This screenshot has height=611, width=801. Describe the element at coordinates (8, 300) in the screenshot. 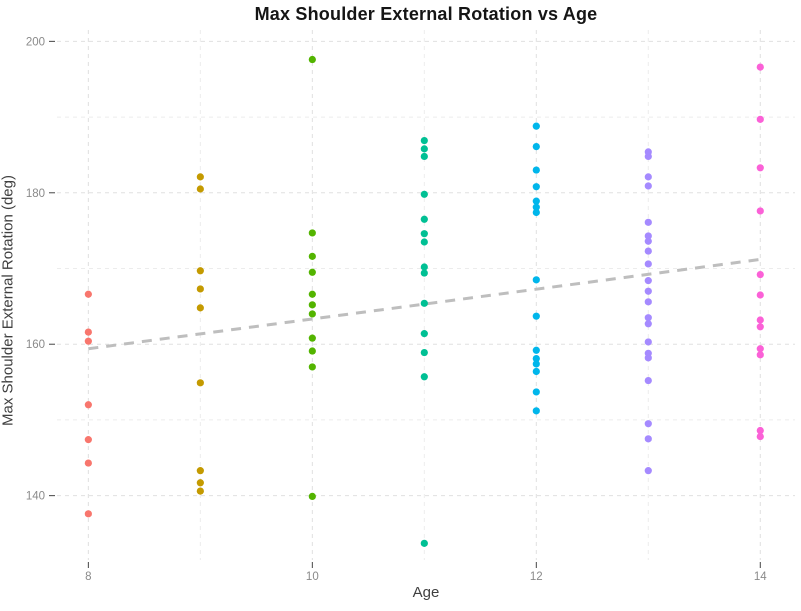

I see `y-axis-title: Max Shoulder External Rotation (deg)` at that location.